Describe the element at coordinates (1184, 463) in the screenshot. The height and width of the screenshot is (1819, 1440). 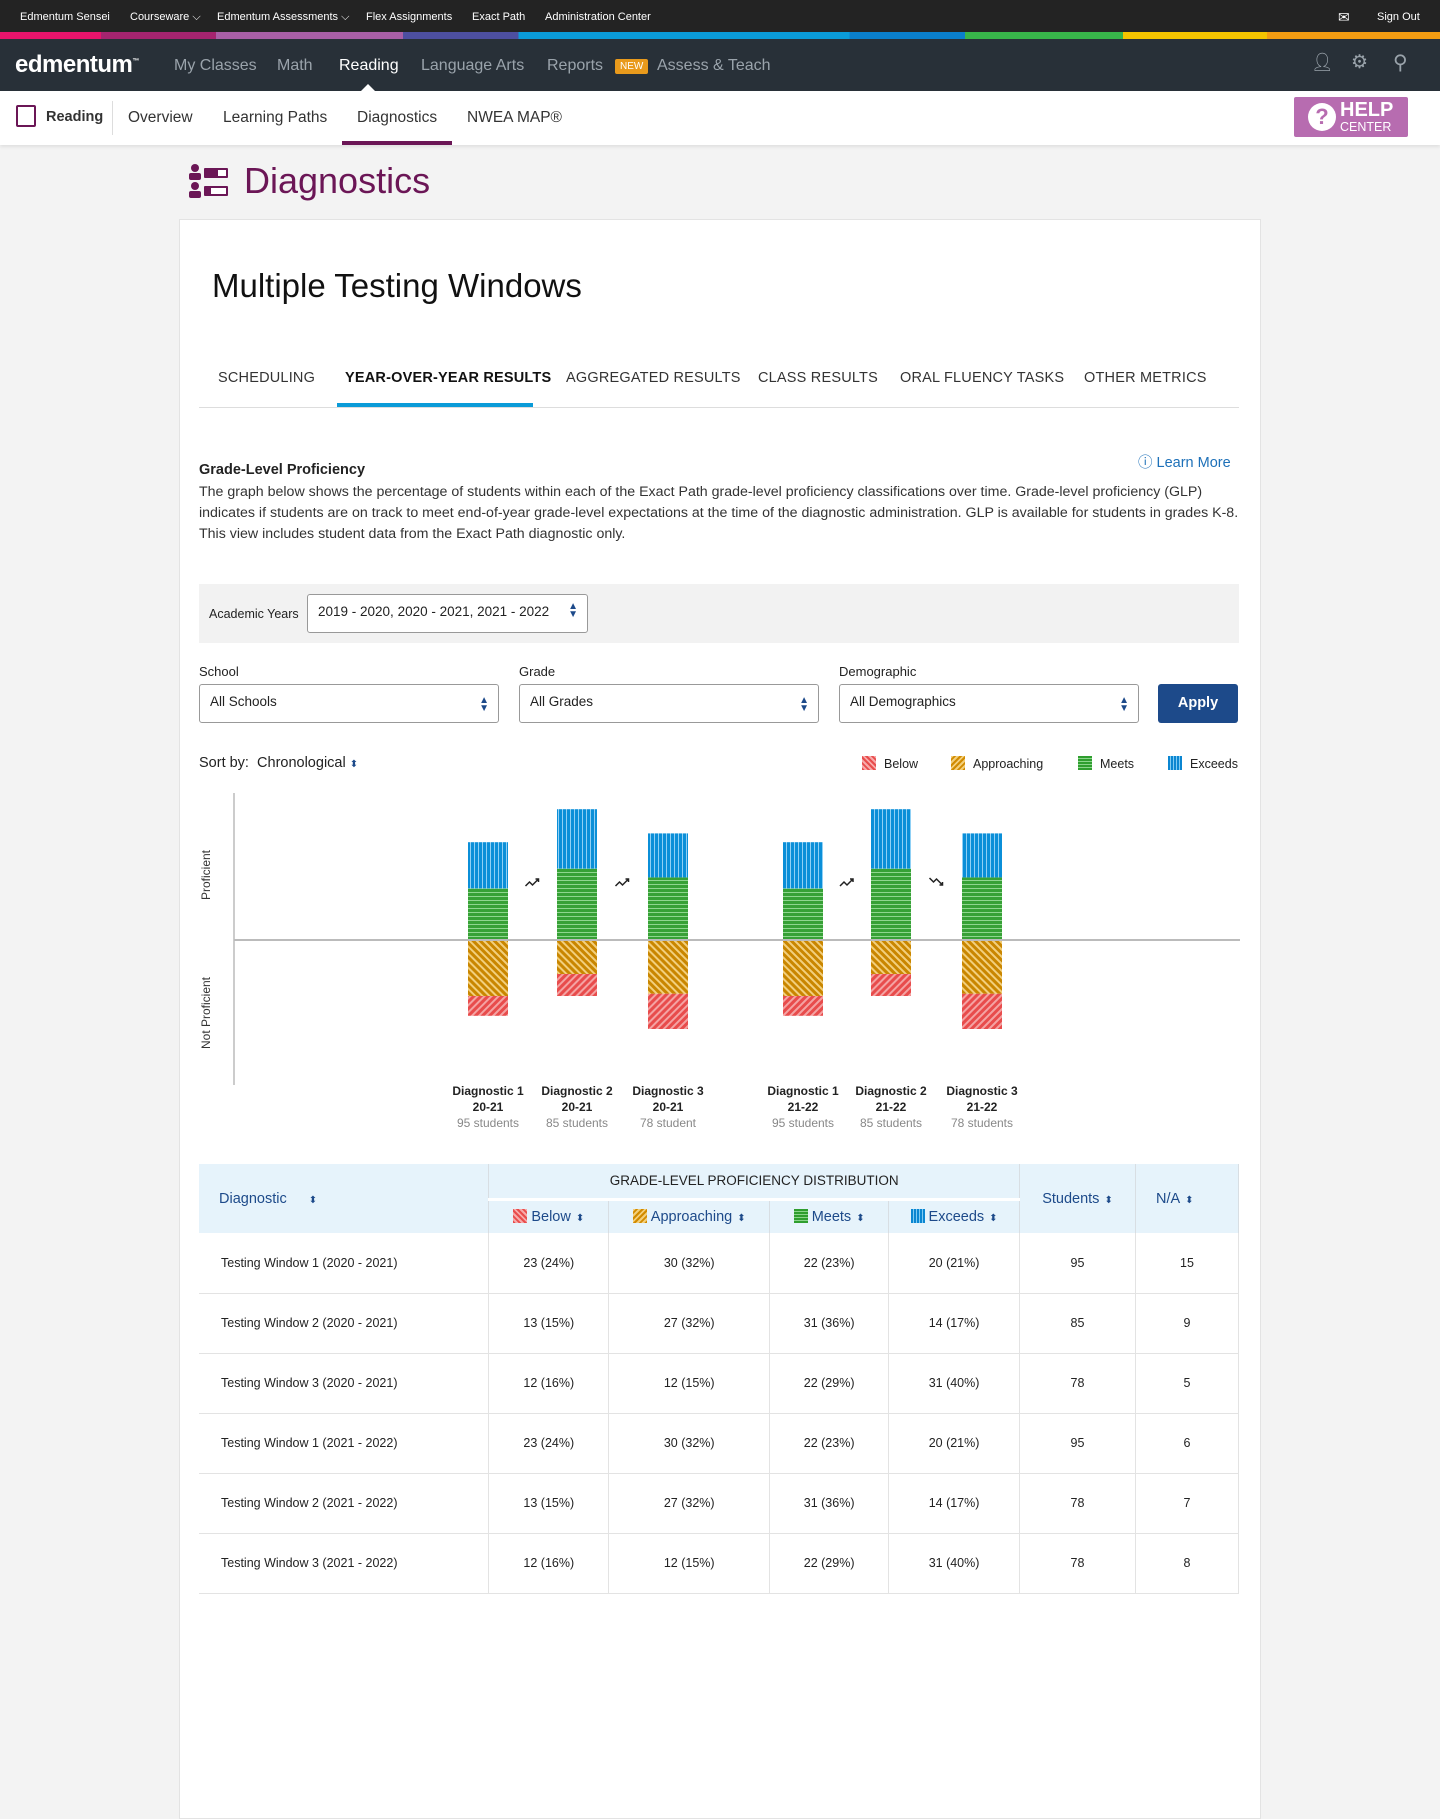
I see `learn-more-link: ⓘ Learn More` at that location.